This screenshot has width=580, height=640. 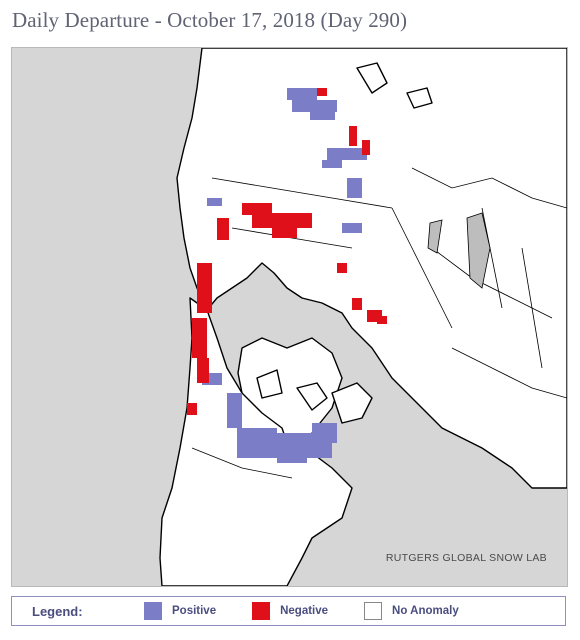 I want to click on legend-swatch-negative, so click(x=261, y=611).